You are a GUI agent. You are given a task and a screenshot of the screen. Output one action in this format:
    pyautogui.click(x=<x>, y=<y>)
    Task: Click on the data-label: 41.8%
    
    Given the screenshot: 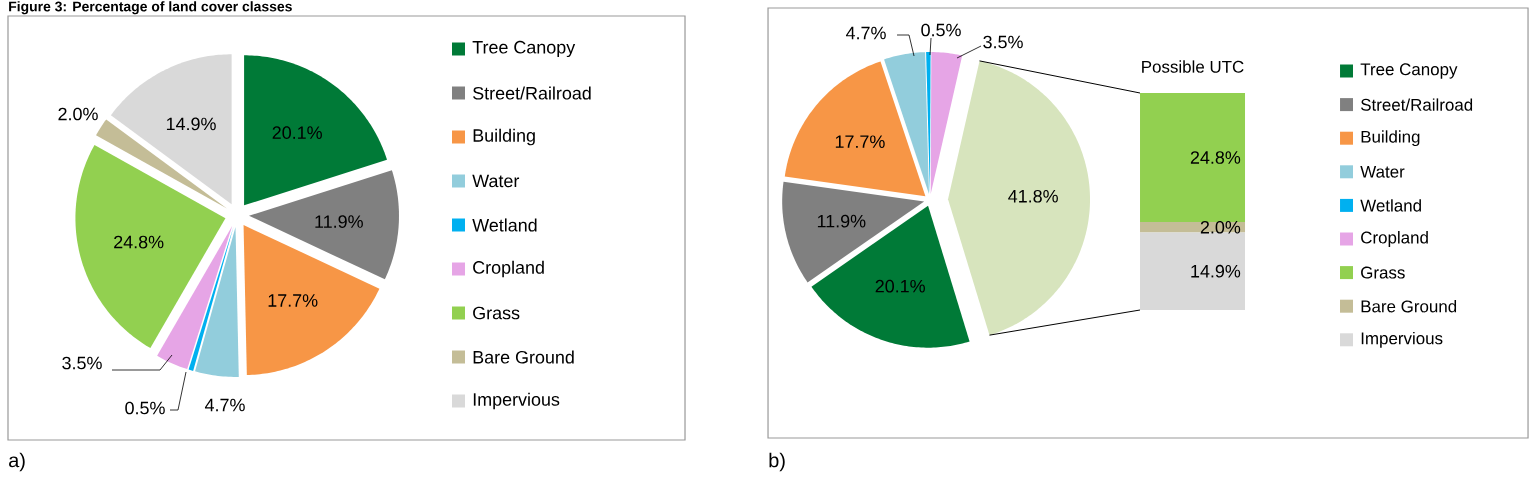 What is the action you would take?
    pyautogui.click(x=1033, y=196)
    